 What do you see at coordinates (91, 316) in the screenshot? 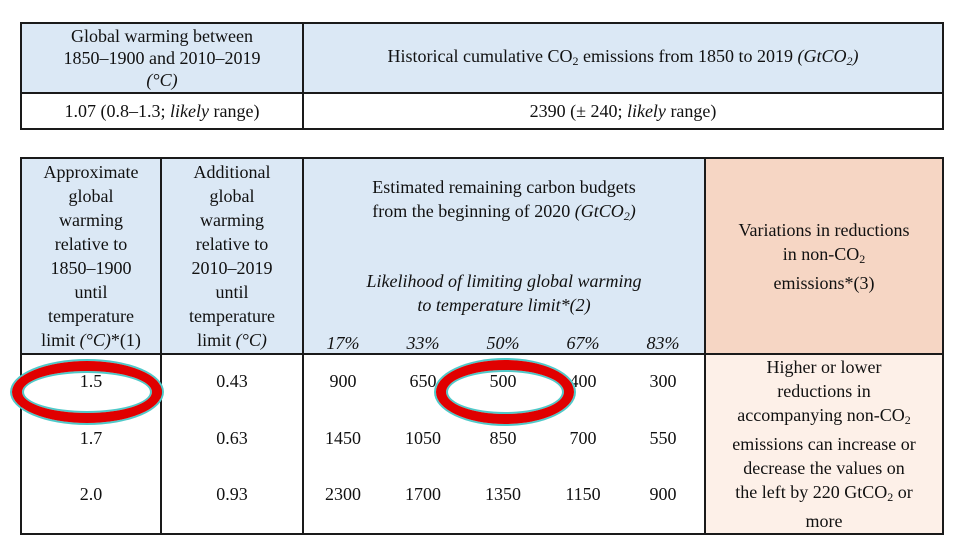
I see `approx-warming-header-line: temperature` at bounding box center [91, 316].